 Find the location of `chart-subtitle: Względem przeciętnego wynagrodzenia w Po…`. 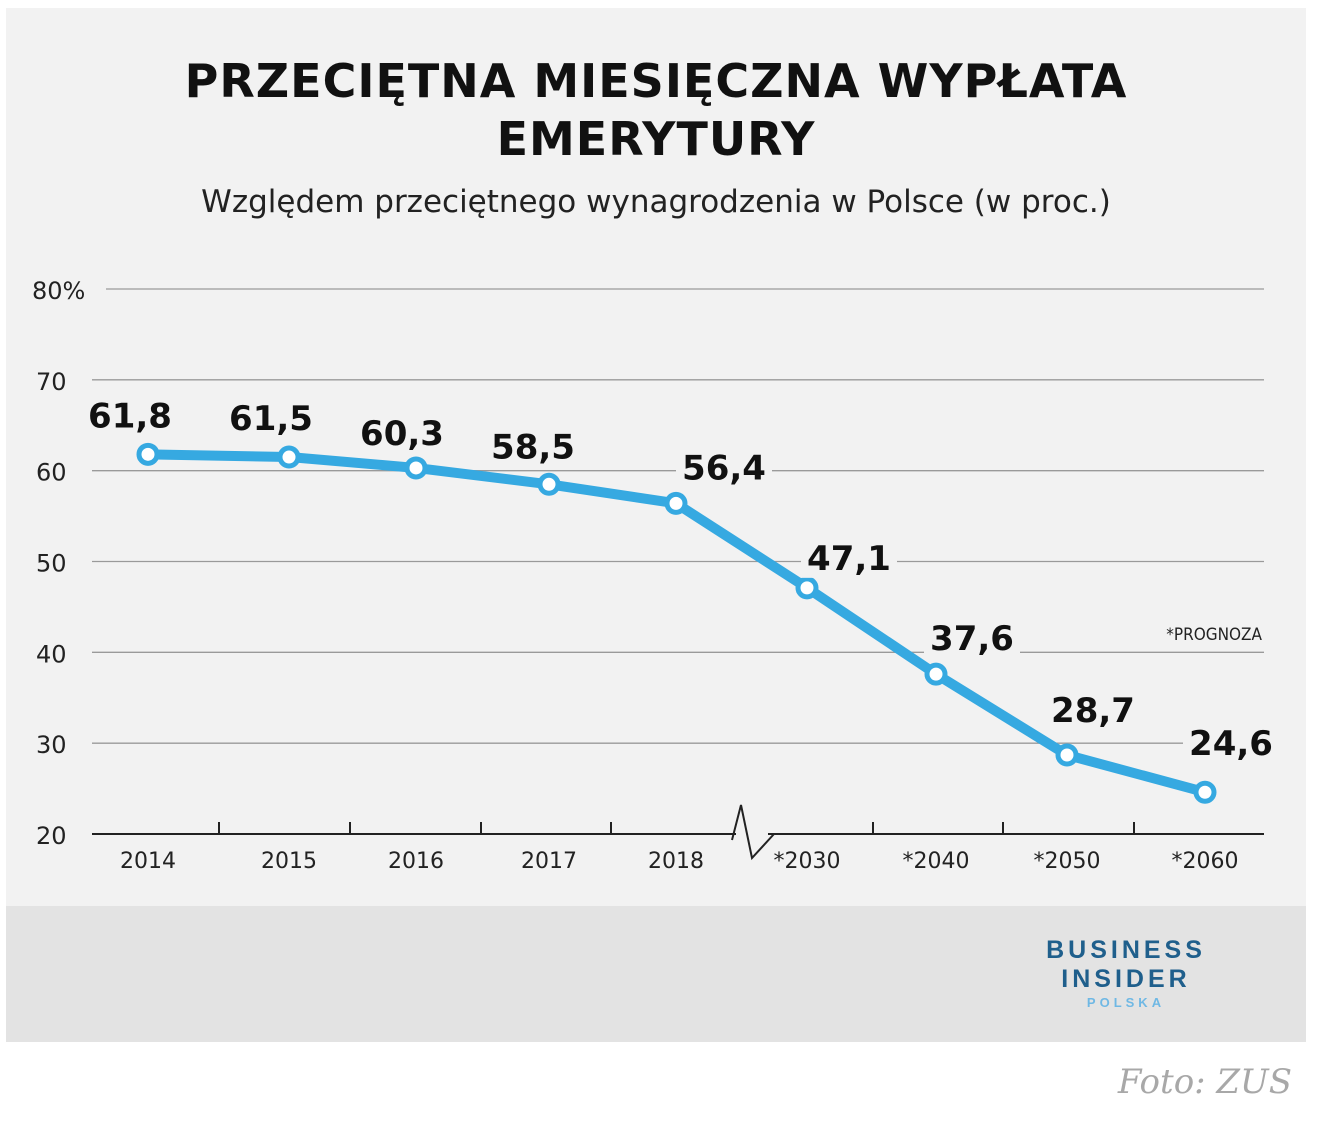

chart-subtitle: Względem przeciętnego wynagrodzenia w Po… is located at coordinates (656, 202).